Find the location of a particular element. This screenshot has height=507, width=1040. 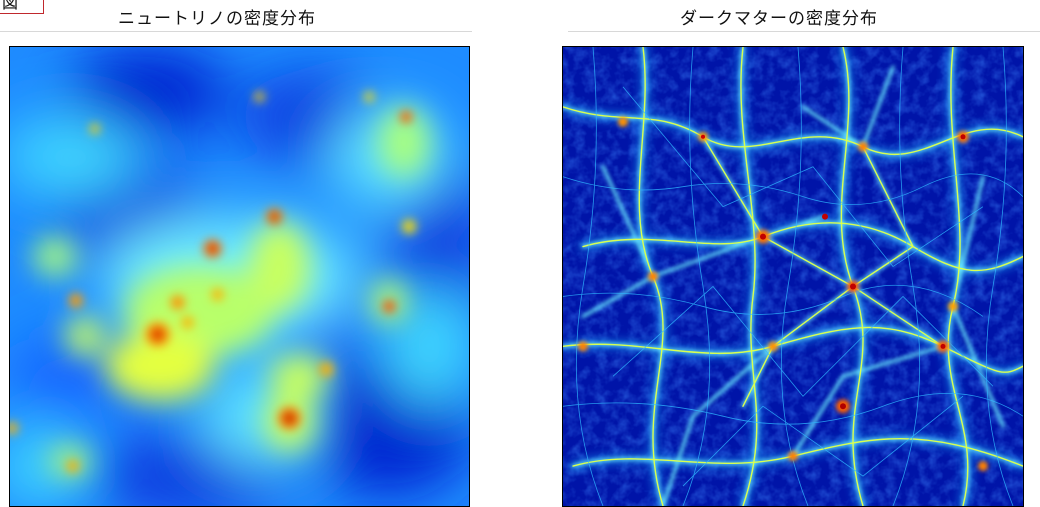

dark-matter-panel-title: ダークマターの密度分布 is located at coordinates (779, 19).